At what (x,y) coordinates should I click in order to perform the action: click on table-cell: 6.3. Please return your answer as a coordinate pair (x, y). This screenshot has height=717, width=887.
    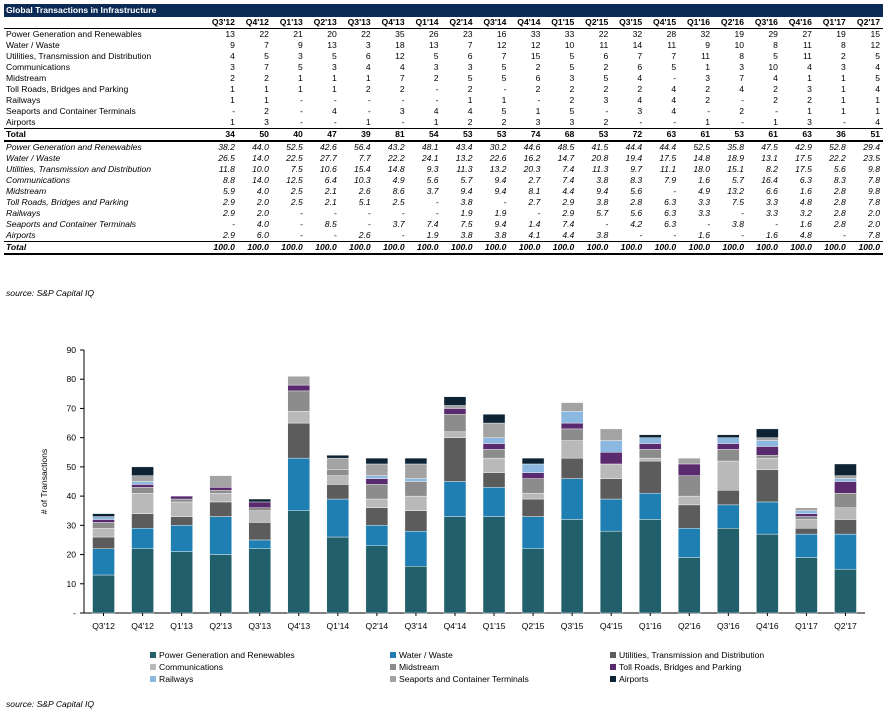
    Looking at the image, I should click on (670, 202).